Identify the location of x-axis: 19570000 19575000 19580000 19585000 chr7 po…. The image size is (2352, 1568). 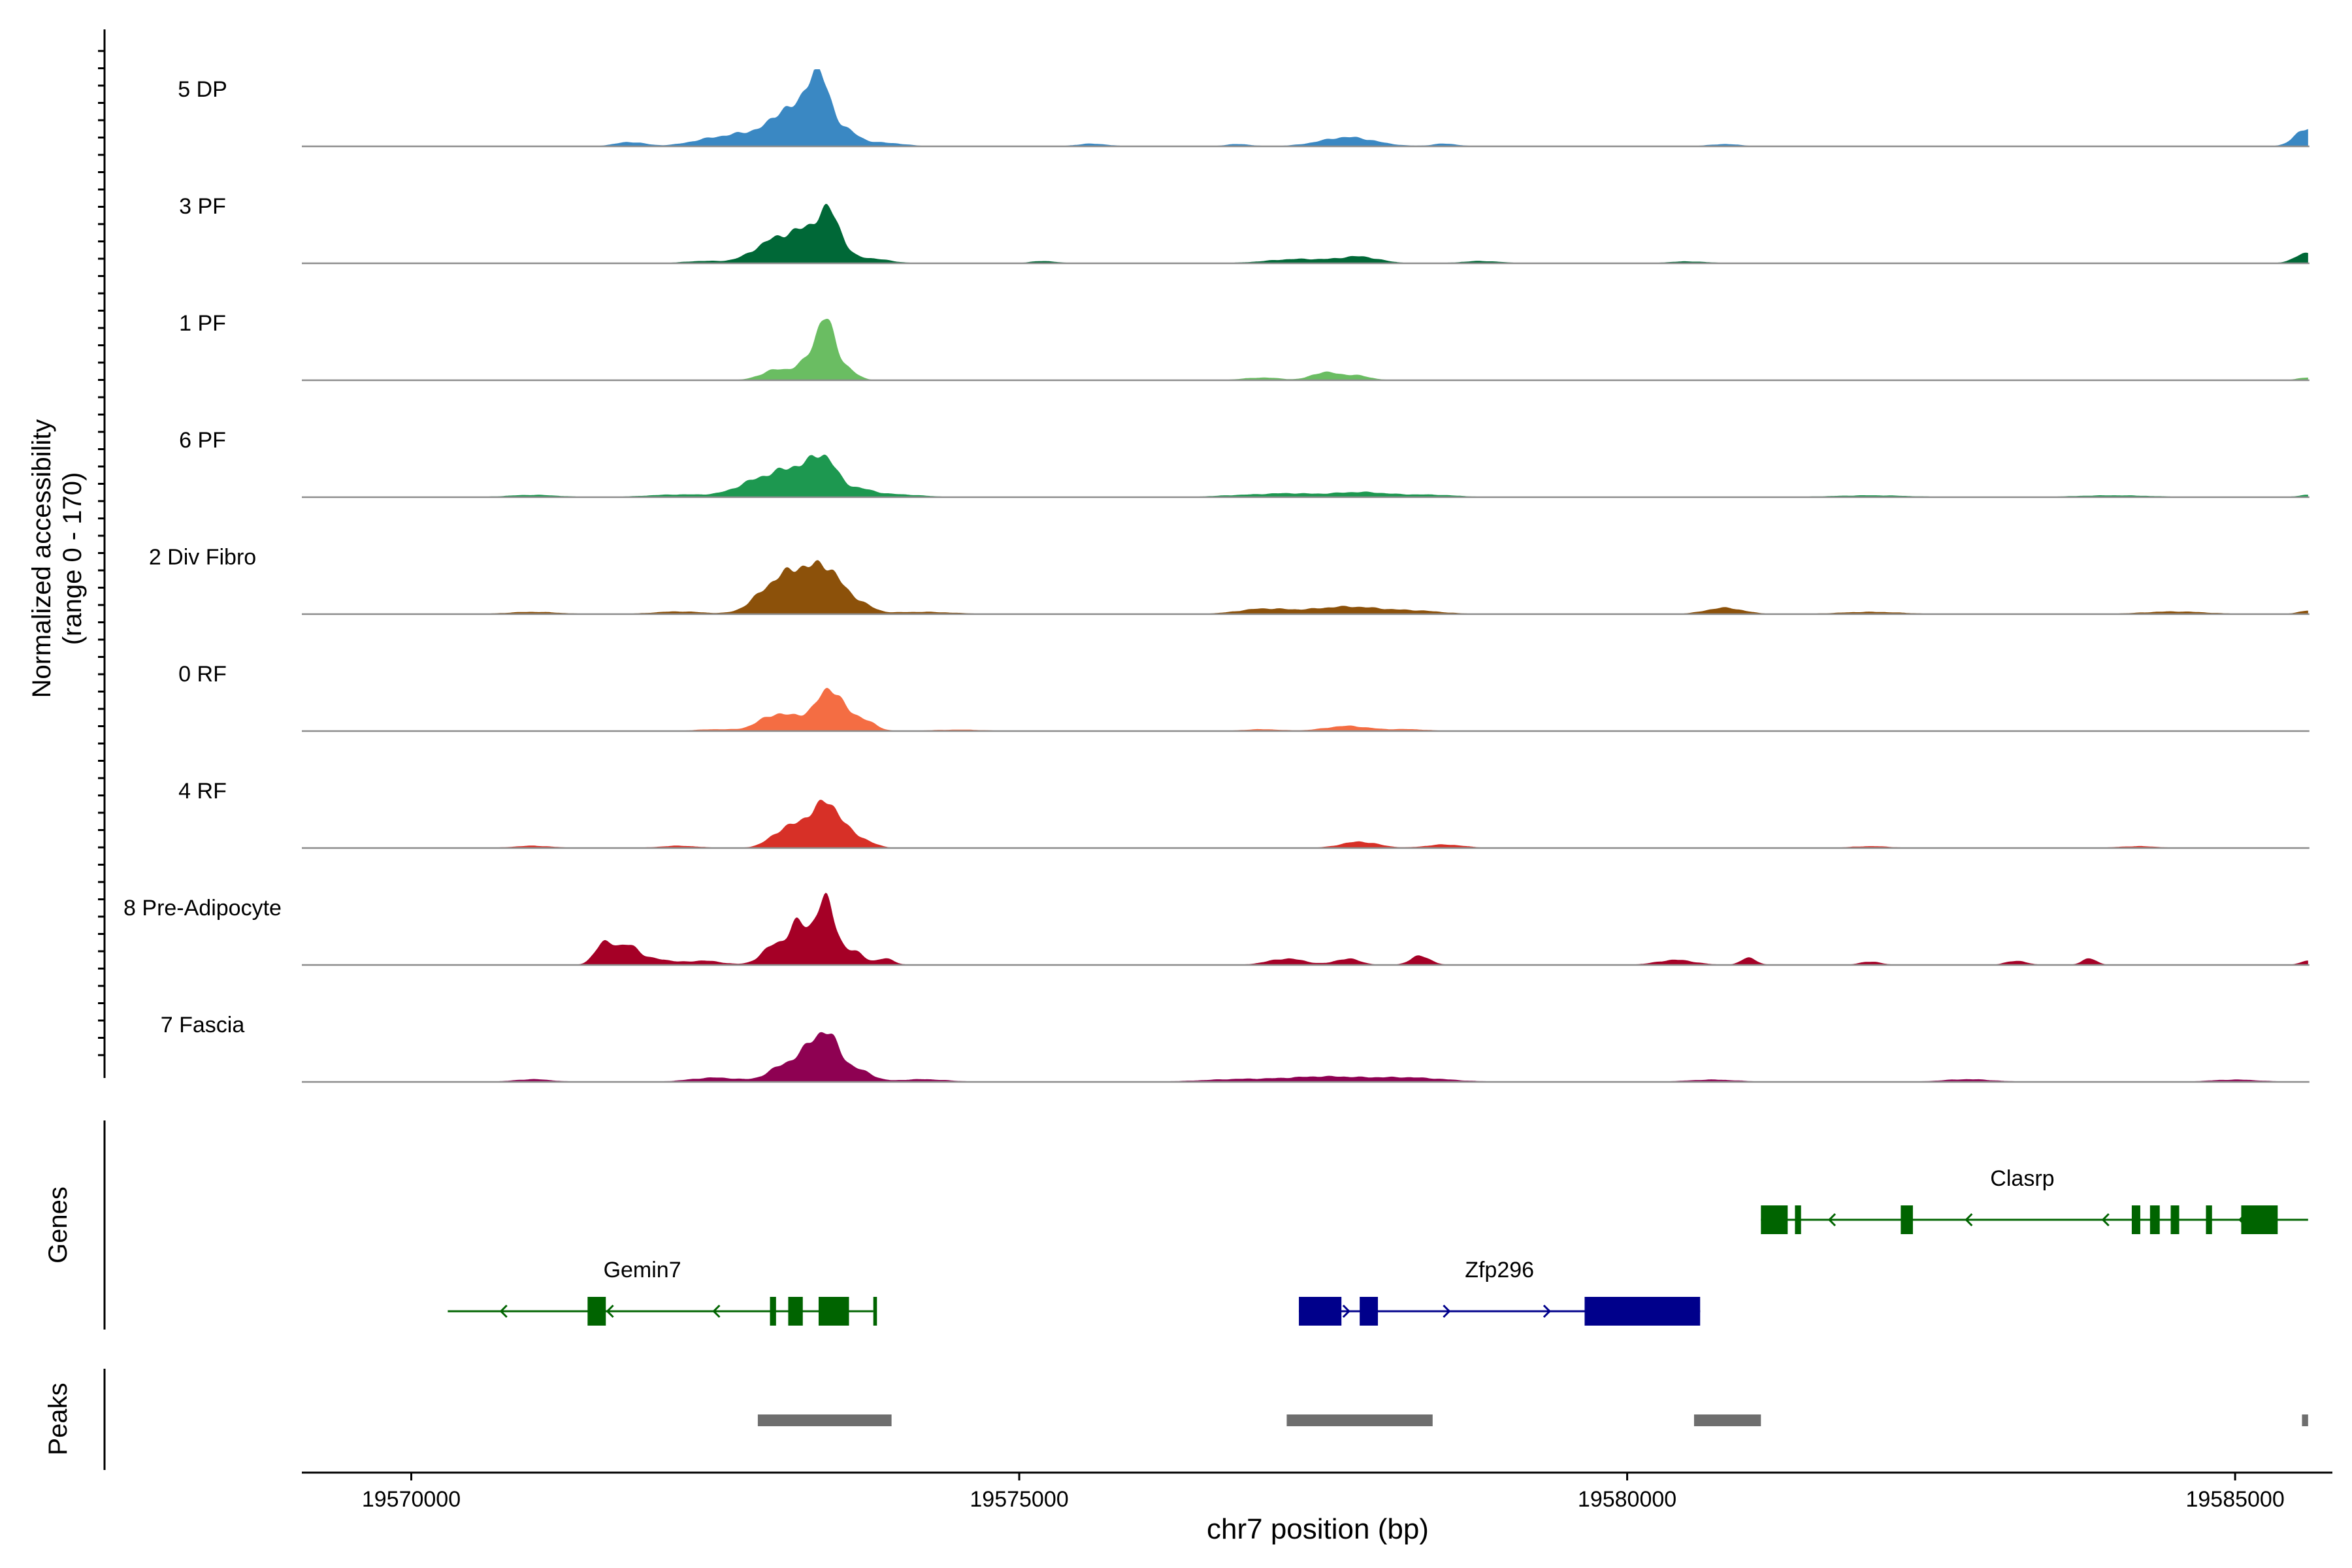
(1317, 1508).